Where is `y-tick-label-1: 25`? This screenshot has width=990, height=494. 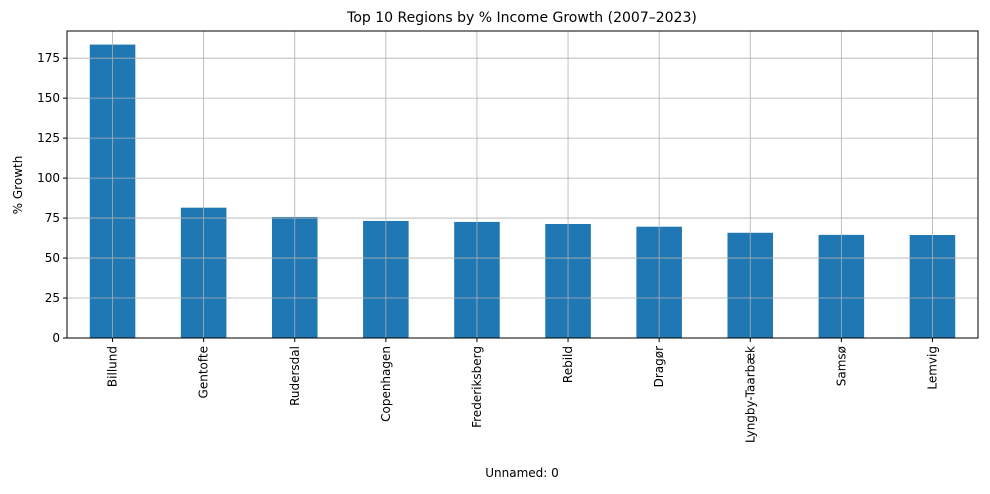 y-tick-label-1: 25 is located at coordinates (52, 298).